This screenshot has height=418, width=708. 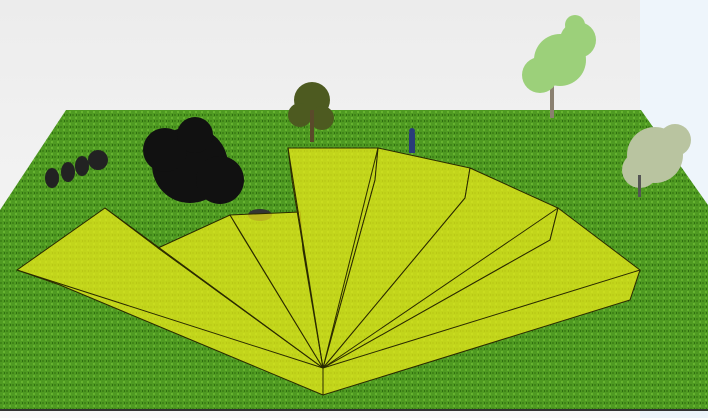 What do you see at coordinates (276, 290) in the screenshot?
I see `fan-wall` at bounding box center [276, 290].